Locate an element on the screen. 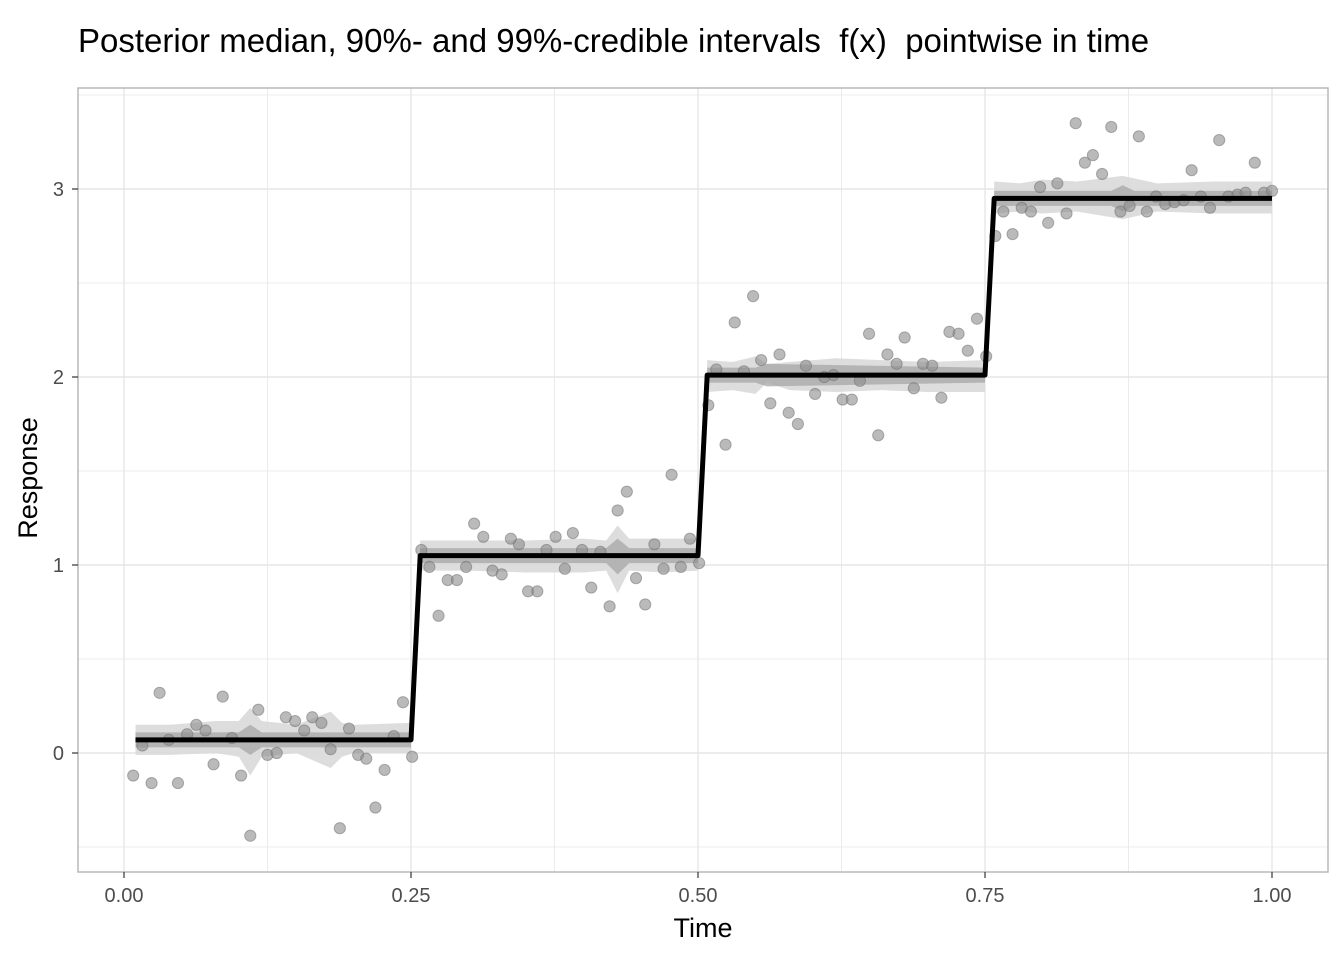 The width and height of the screenshot is (1344, 960). y-tick-label: 3 is located at coordinates (58, 190).